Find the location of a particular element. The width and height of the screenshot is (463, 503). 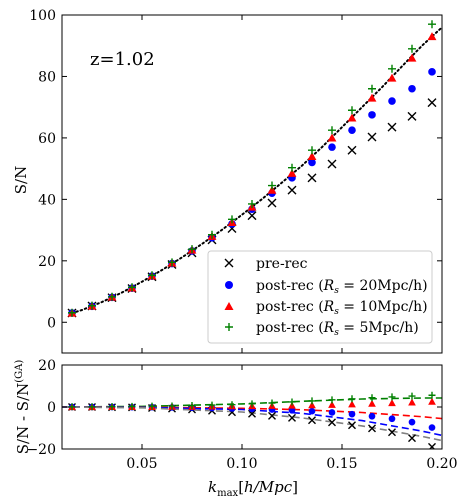

legend-marker-triangle is located at coordinates (229, 306).